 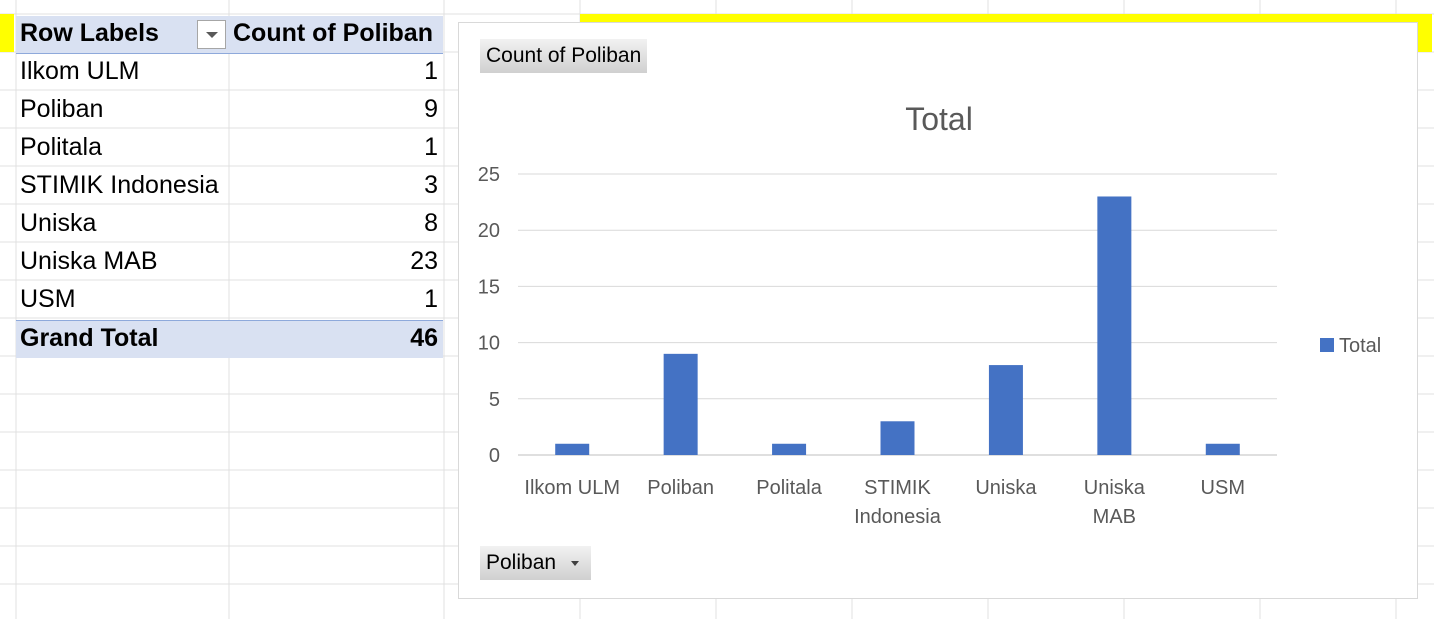 What do you see at coordinates (48, 299) in the screenshot?
I see `row-label: USM` at bounding box center [48, 299].